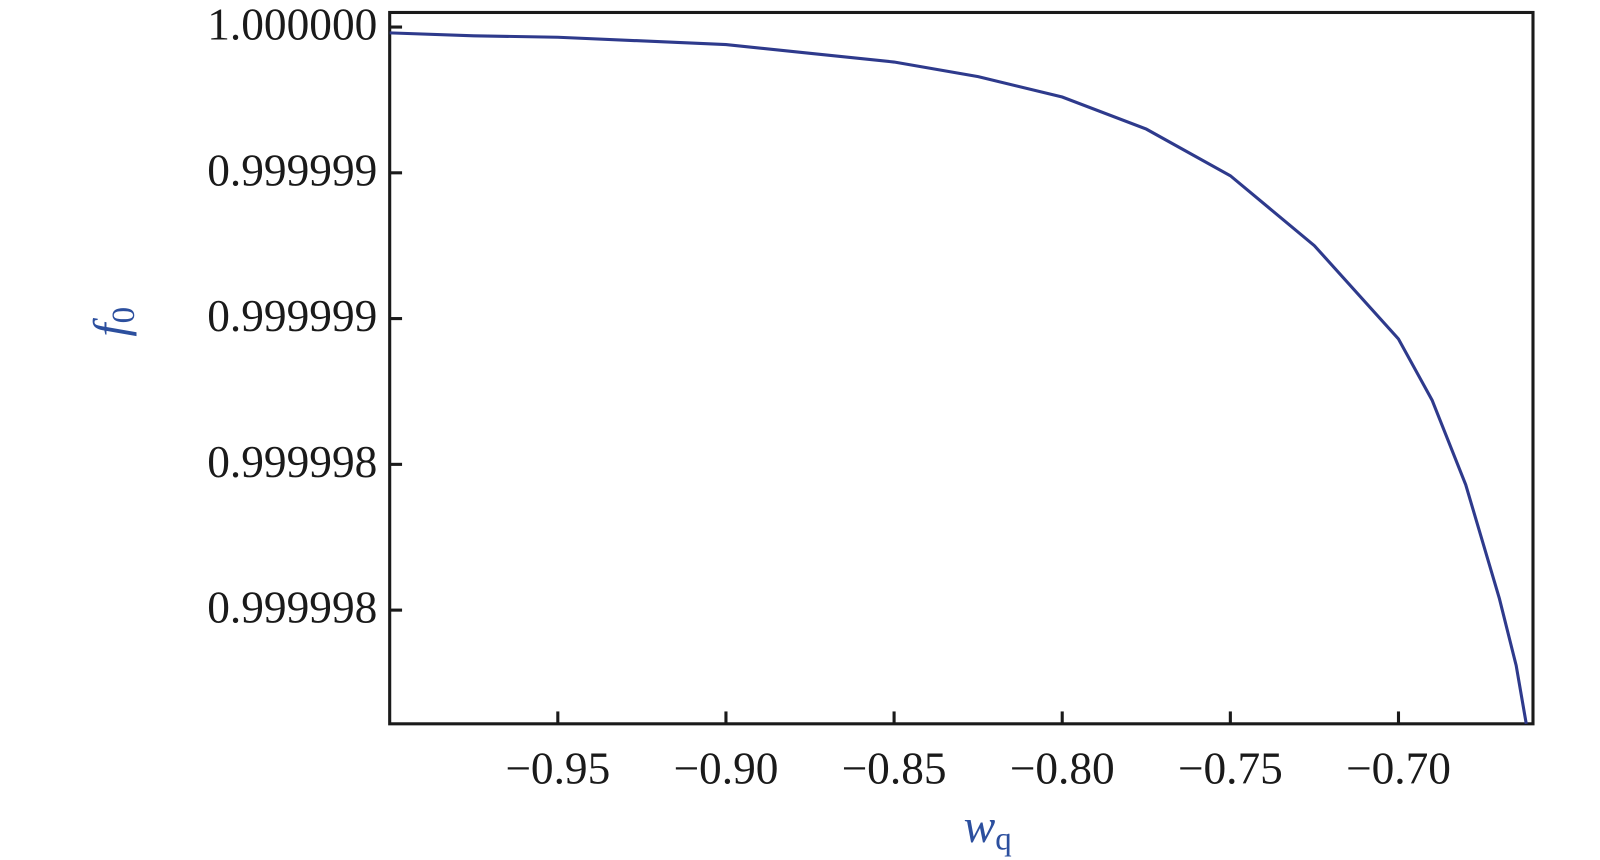 The image size is (1600, 860). Describe the element at coordinates (1230, 769) in the screenshot. I see `x-tick-label: −0.75` at that location.